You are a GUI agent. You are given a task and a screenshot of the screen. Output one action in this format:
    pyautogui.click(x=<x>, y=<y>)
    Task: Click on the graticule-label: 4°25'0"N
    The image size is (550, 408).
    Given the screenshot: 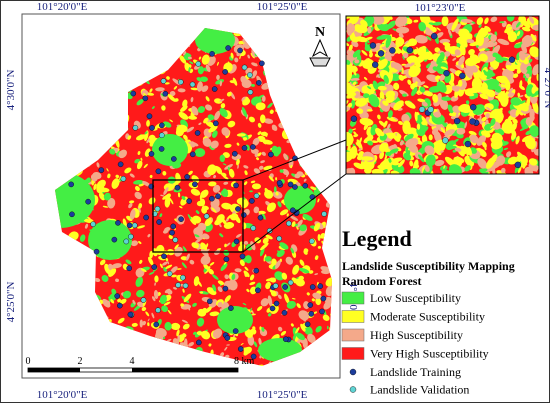 What is the action you would take?
    pyautogui.click(x=11, y=302)
    